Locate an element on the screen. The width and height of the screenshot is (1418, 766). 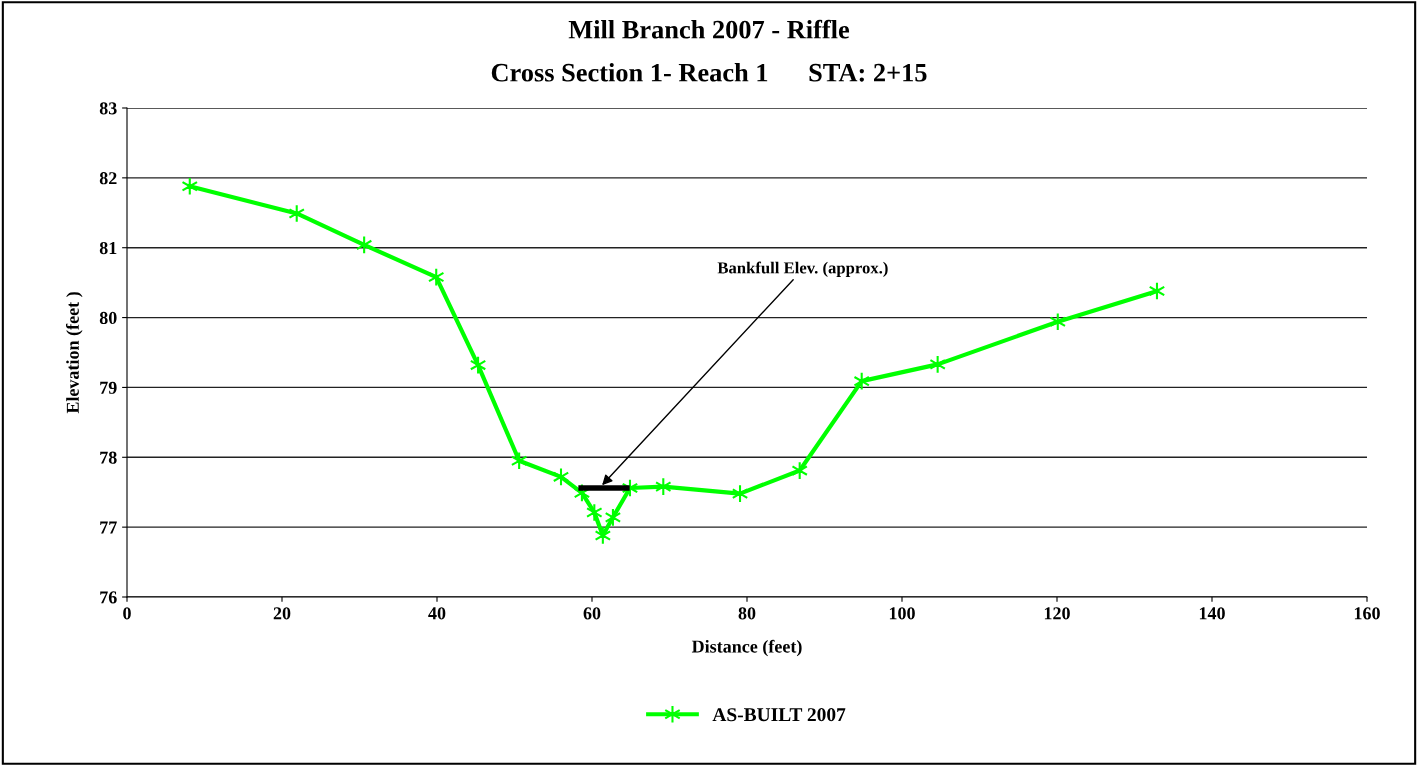
chart-subtitle: Cross Section 1- Reach 1 STA: 2+15 is located at coordinates (709, 72).